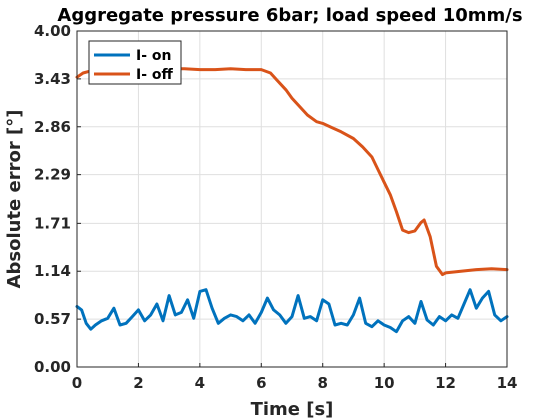  I want to click on legend-label: I- off, so click(155, 75).